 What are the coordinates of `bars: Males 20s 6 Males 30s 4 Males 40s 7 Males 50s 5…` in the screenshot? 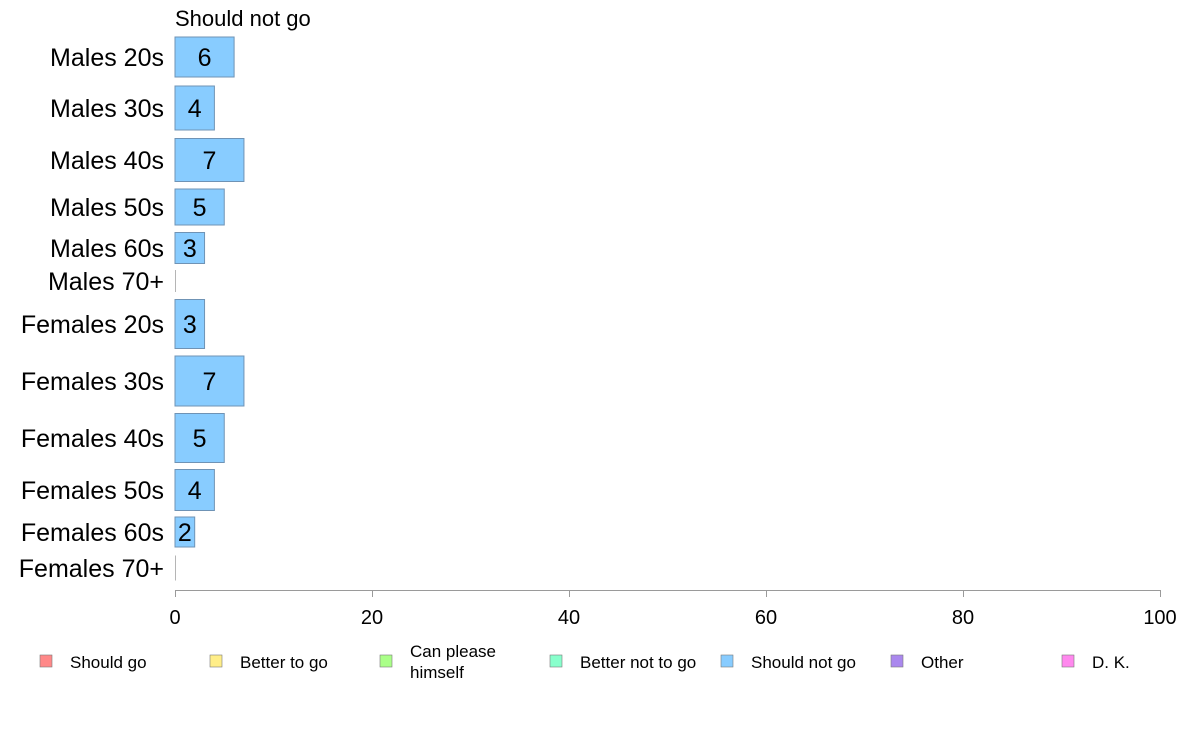 It's located at (132, 309).